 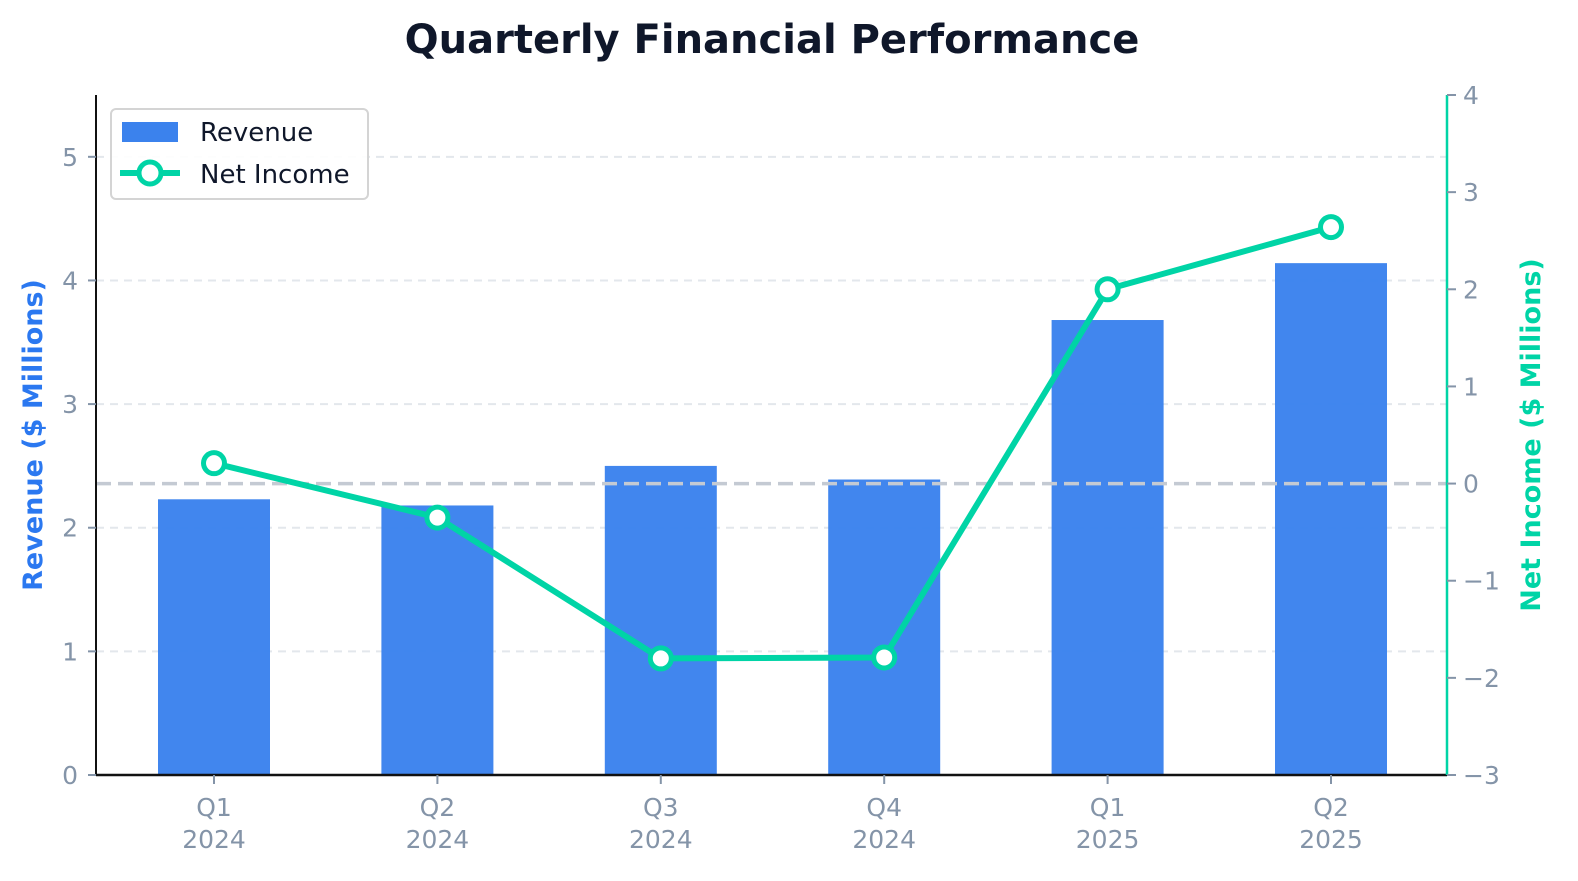 What do you see at coordinates (1481, 775) in the screenshot?
I see `right-tick-label: −3` at bounding box center [1481, 775].